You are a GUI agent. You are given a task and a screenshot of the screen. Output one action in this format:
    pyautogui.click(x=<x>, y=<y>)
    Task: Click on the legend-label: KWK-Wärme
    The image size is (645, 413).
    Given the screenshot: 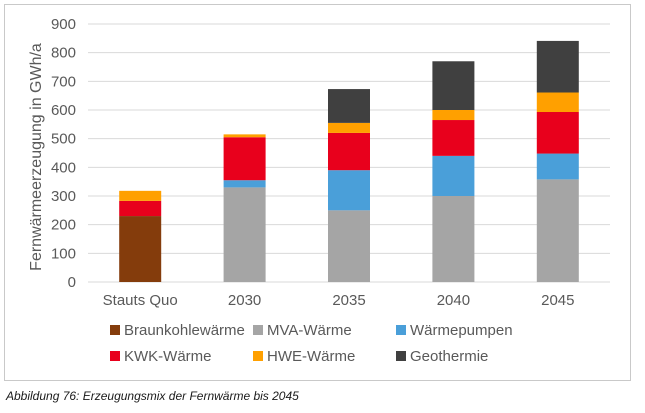 What is the action you would take?
    pyautogui.click(x=168, y=356)
    